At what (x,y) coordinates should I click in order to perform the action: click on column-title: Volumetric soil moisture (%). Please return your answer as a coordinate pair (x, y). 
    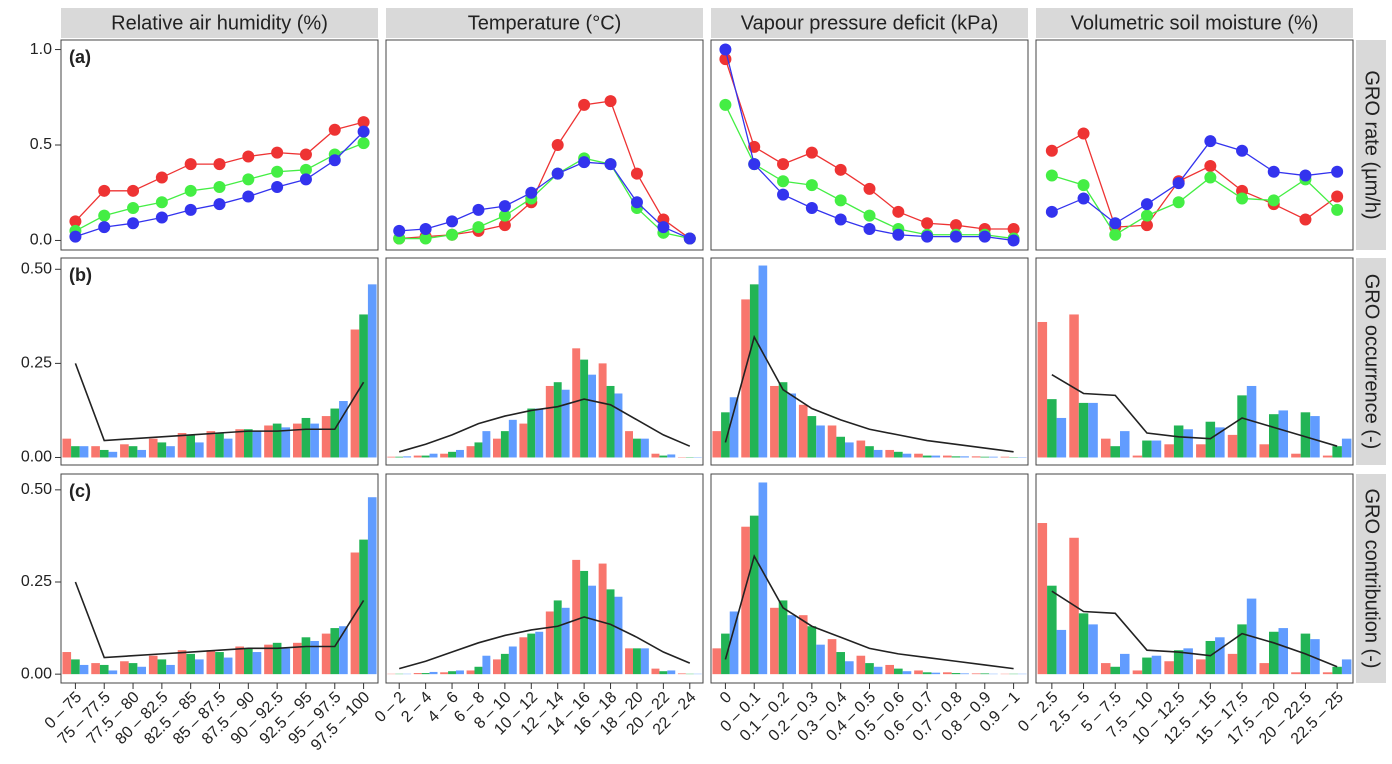
    Looking at the image, I should click on (1195, 23).